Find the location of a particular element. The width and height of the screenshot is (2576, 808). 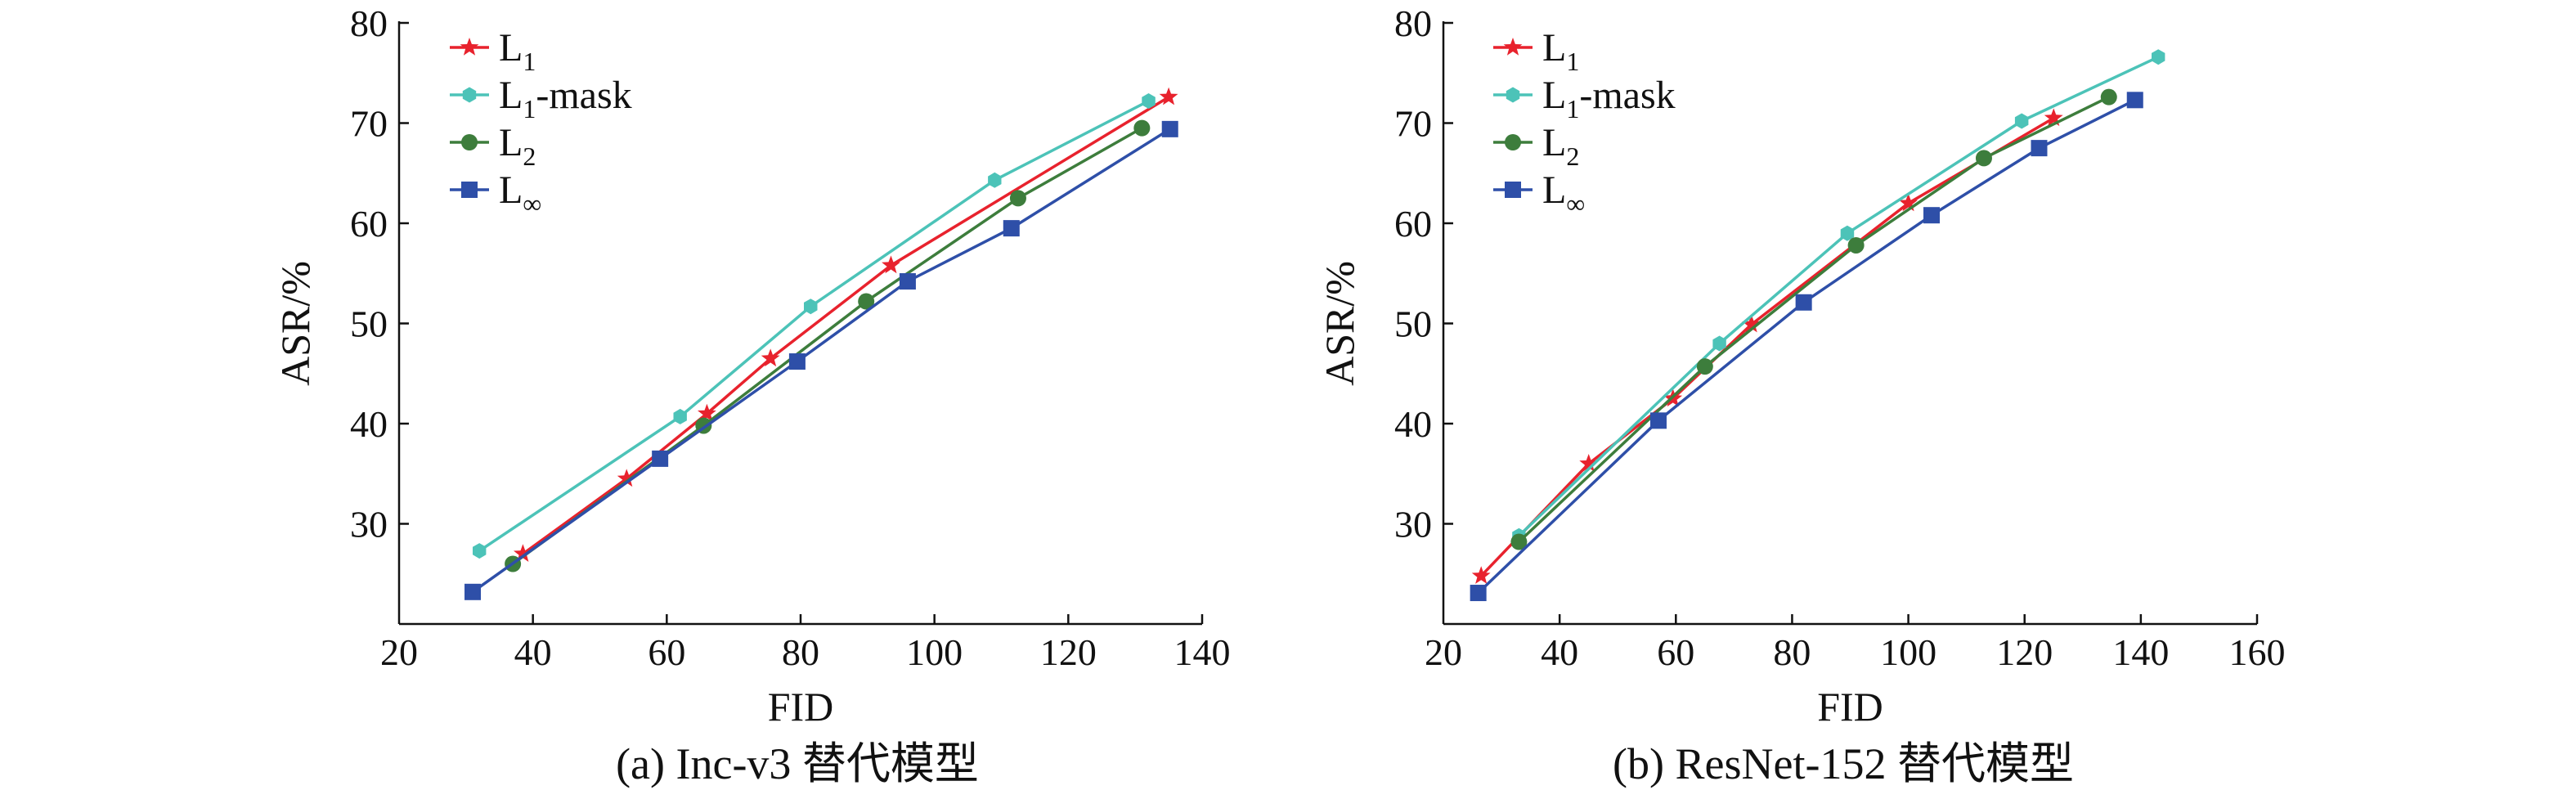

caption-b: (b) ResNet-152 替代模型 is located at coordinates (1844, 763).